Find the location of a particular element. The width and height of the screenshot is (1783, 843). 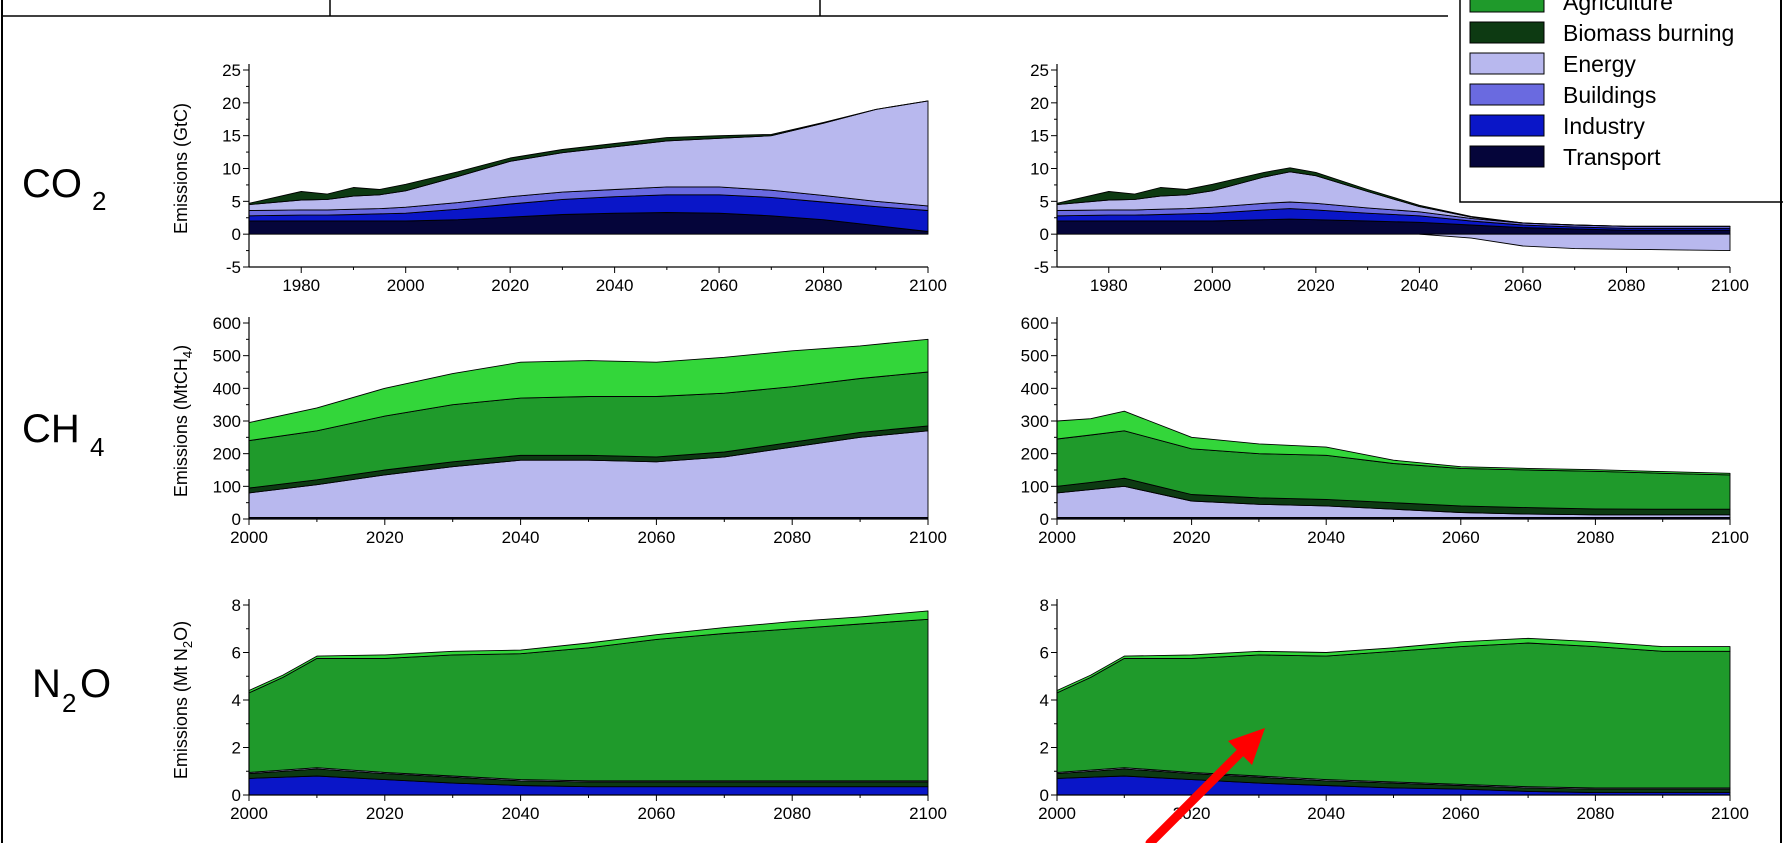

y-tick-label: 2 is located at coordinates (236, 748).